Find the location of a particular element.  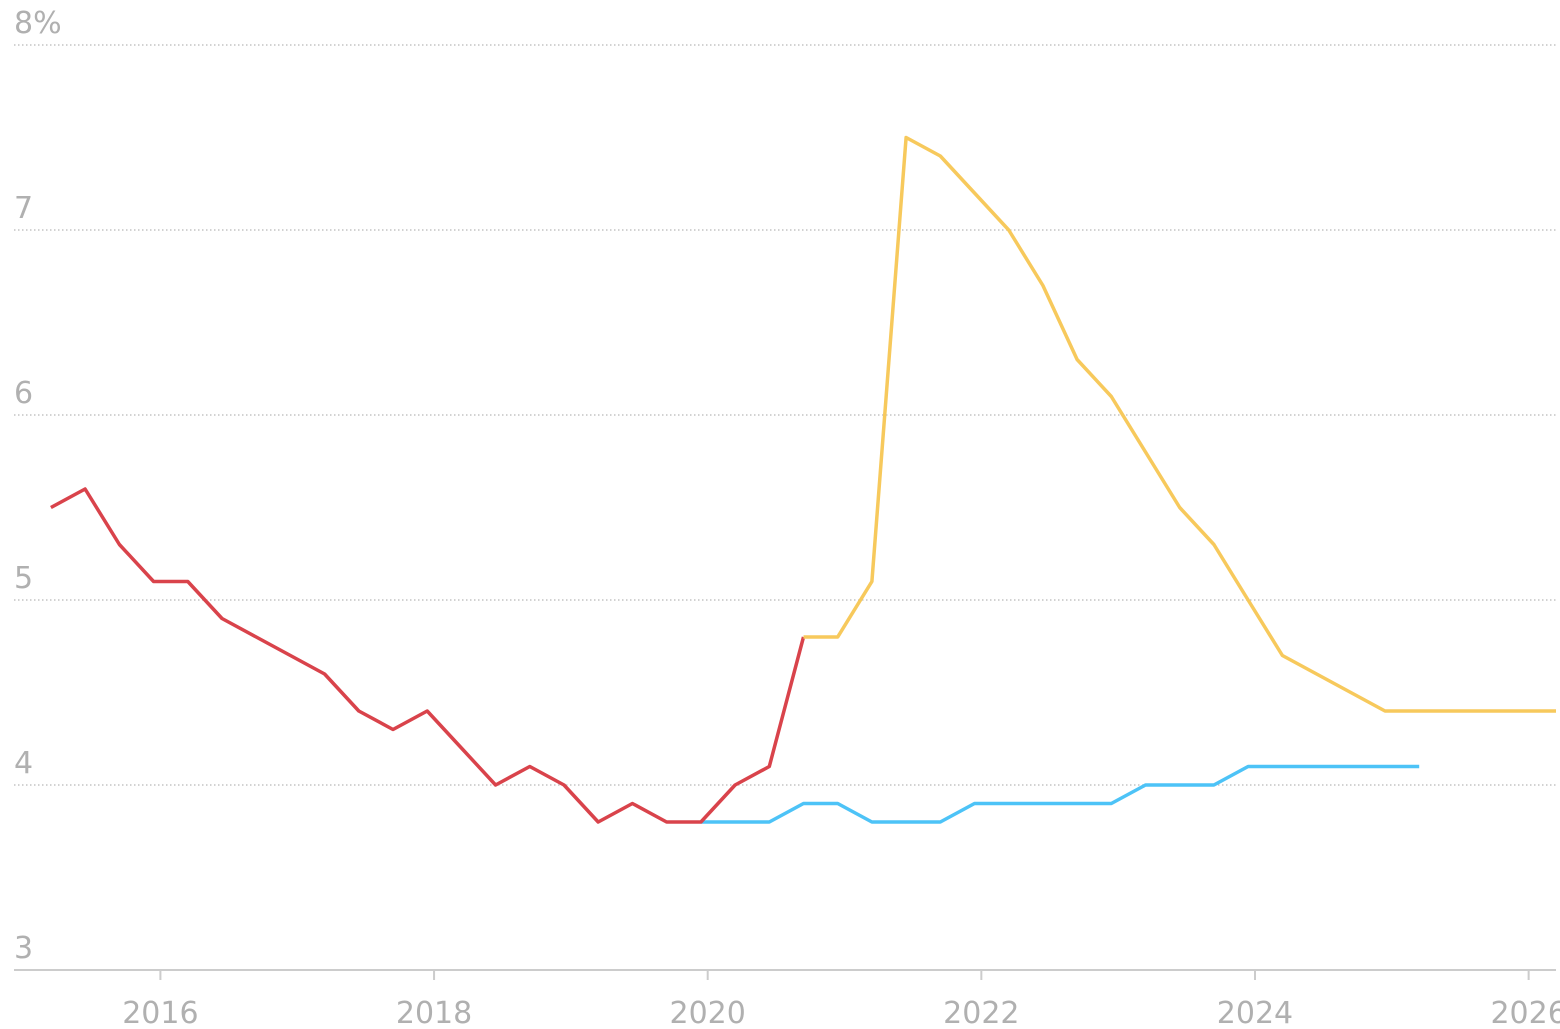

x-tick-label: 2026 is located at coordinates (1525, 1012).